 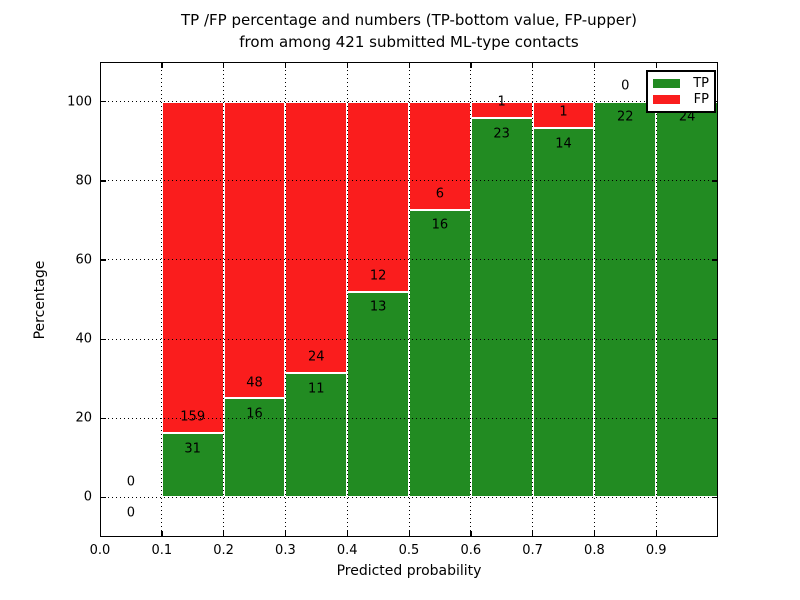 What do you see at coordinates (83, 260) in the screenshot?
I see `y-tick-label: 60` at bounding box center [83, 260].